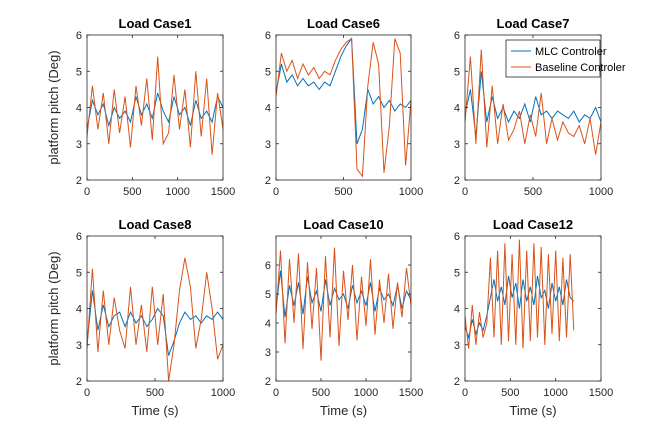  Describe the element at coordinates (155, 224) in the screenshot. I see `subplot-title: Load Case8` at that location.